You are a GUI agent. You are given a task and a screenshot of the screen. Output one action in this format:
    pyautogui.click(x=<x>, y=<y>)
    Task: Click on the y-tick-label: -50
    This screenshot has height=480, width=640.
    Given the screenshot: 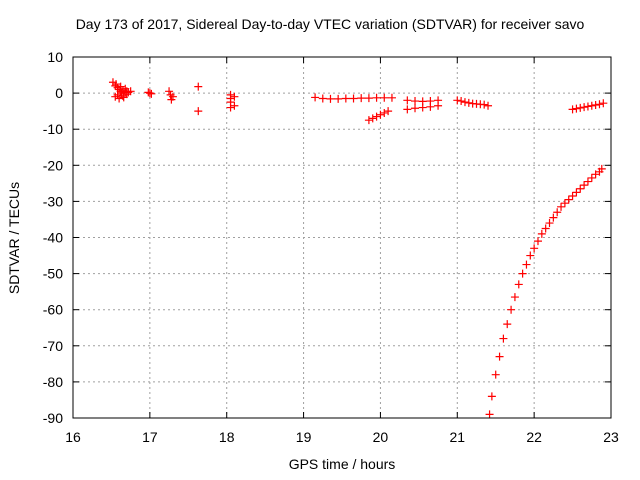 What is the action you would take?
    pyautogui.click(x=53, y=274)
    